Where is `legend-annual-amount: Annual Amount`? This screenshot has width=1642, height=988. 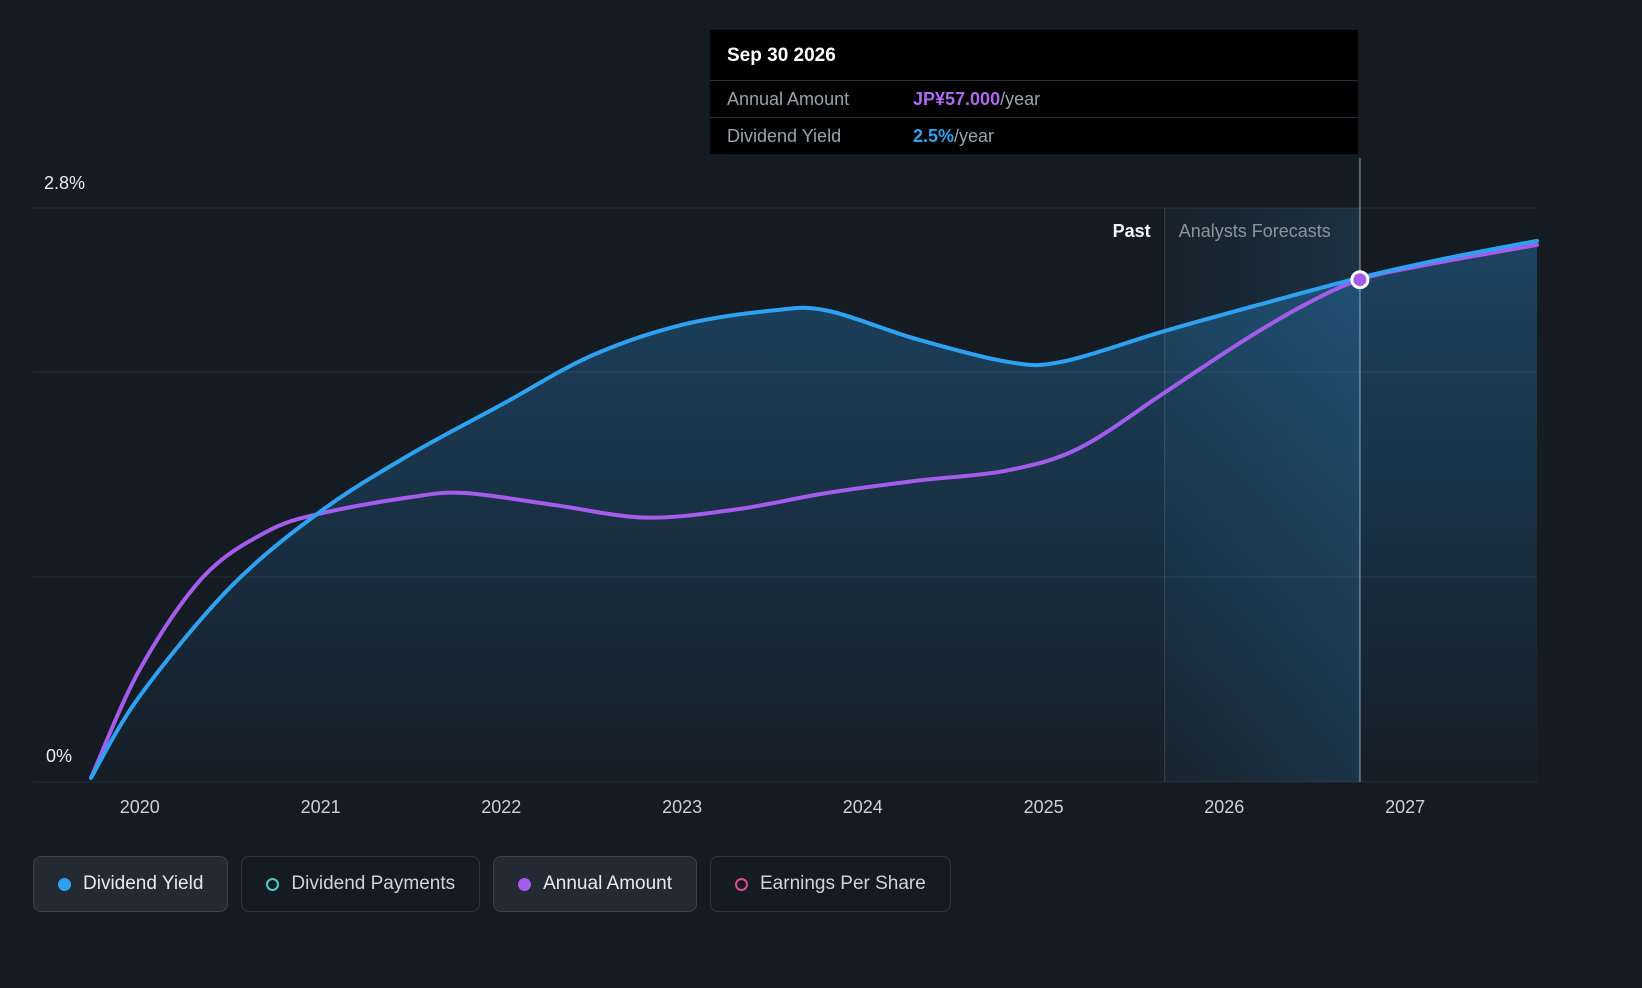
legend-annual-amount: Annual Amount is located at coordinates (595, 884).